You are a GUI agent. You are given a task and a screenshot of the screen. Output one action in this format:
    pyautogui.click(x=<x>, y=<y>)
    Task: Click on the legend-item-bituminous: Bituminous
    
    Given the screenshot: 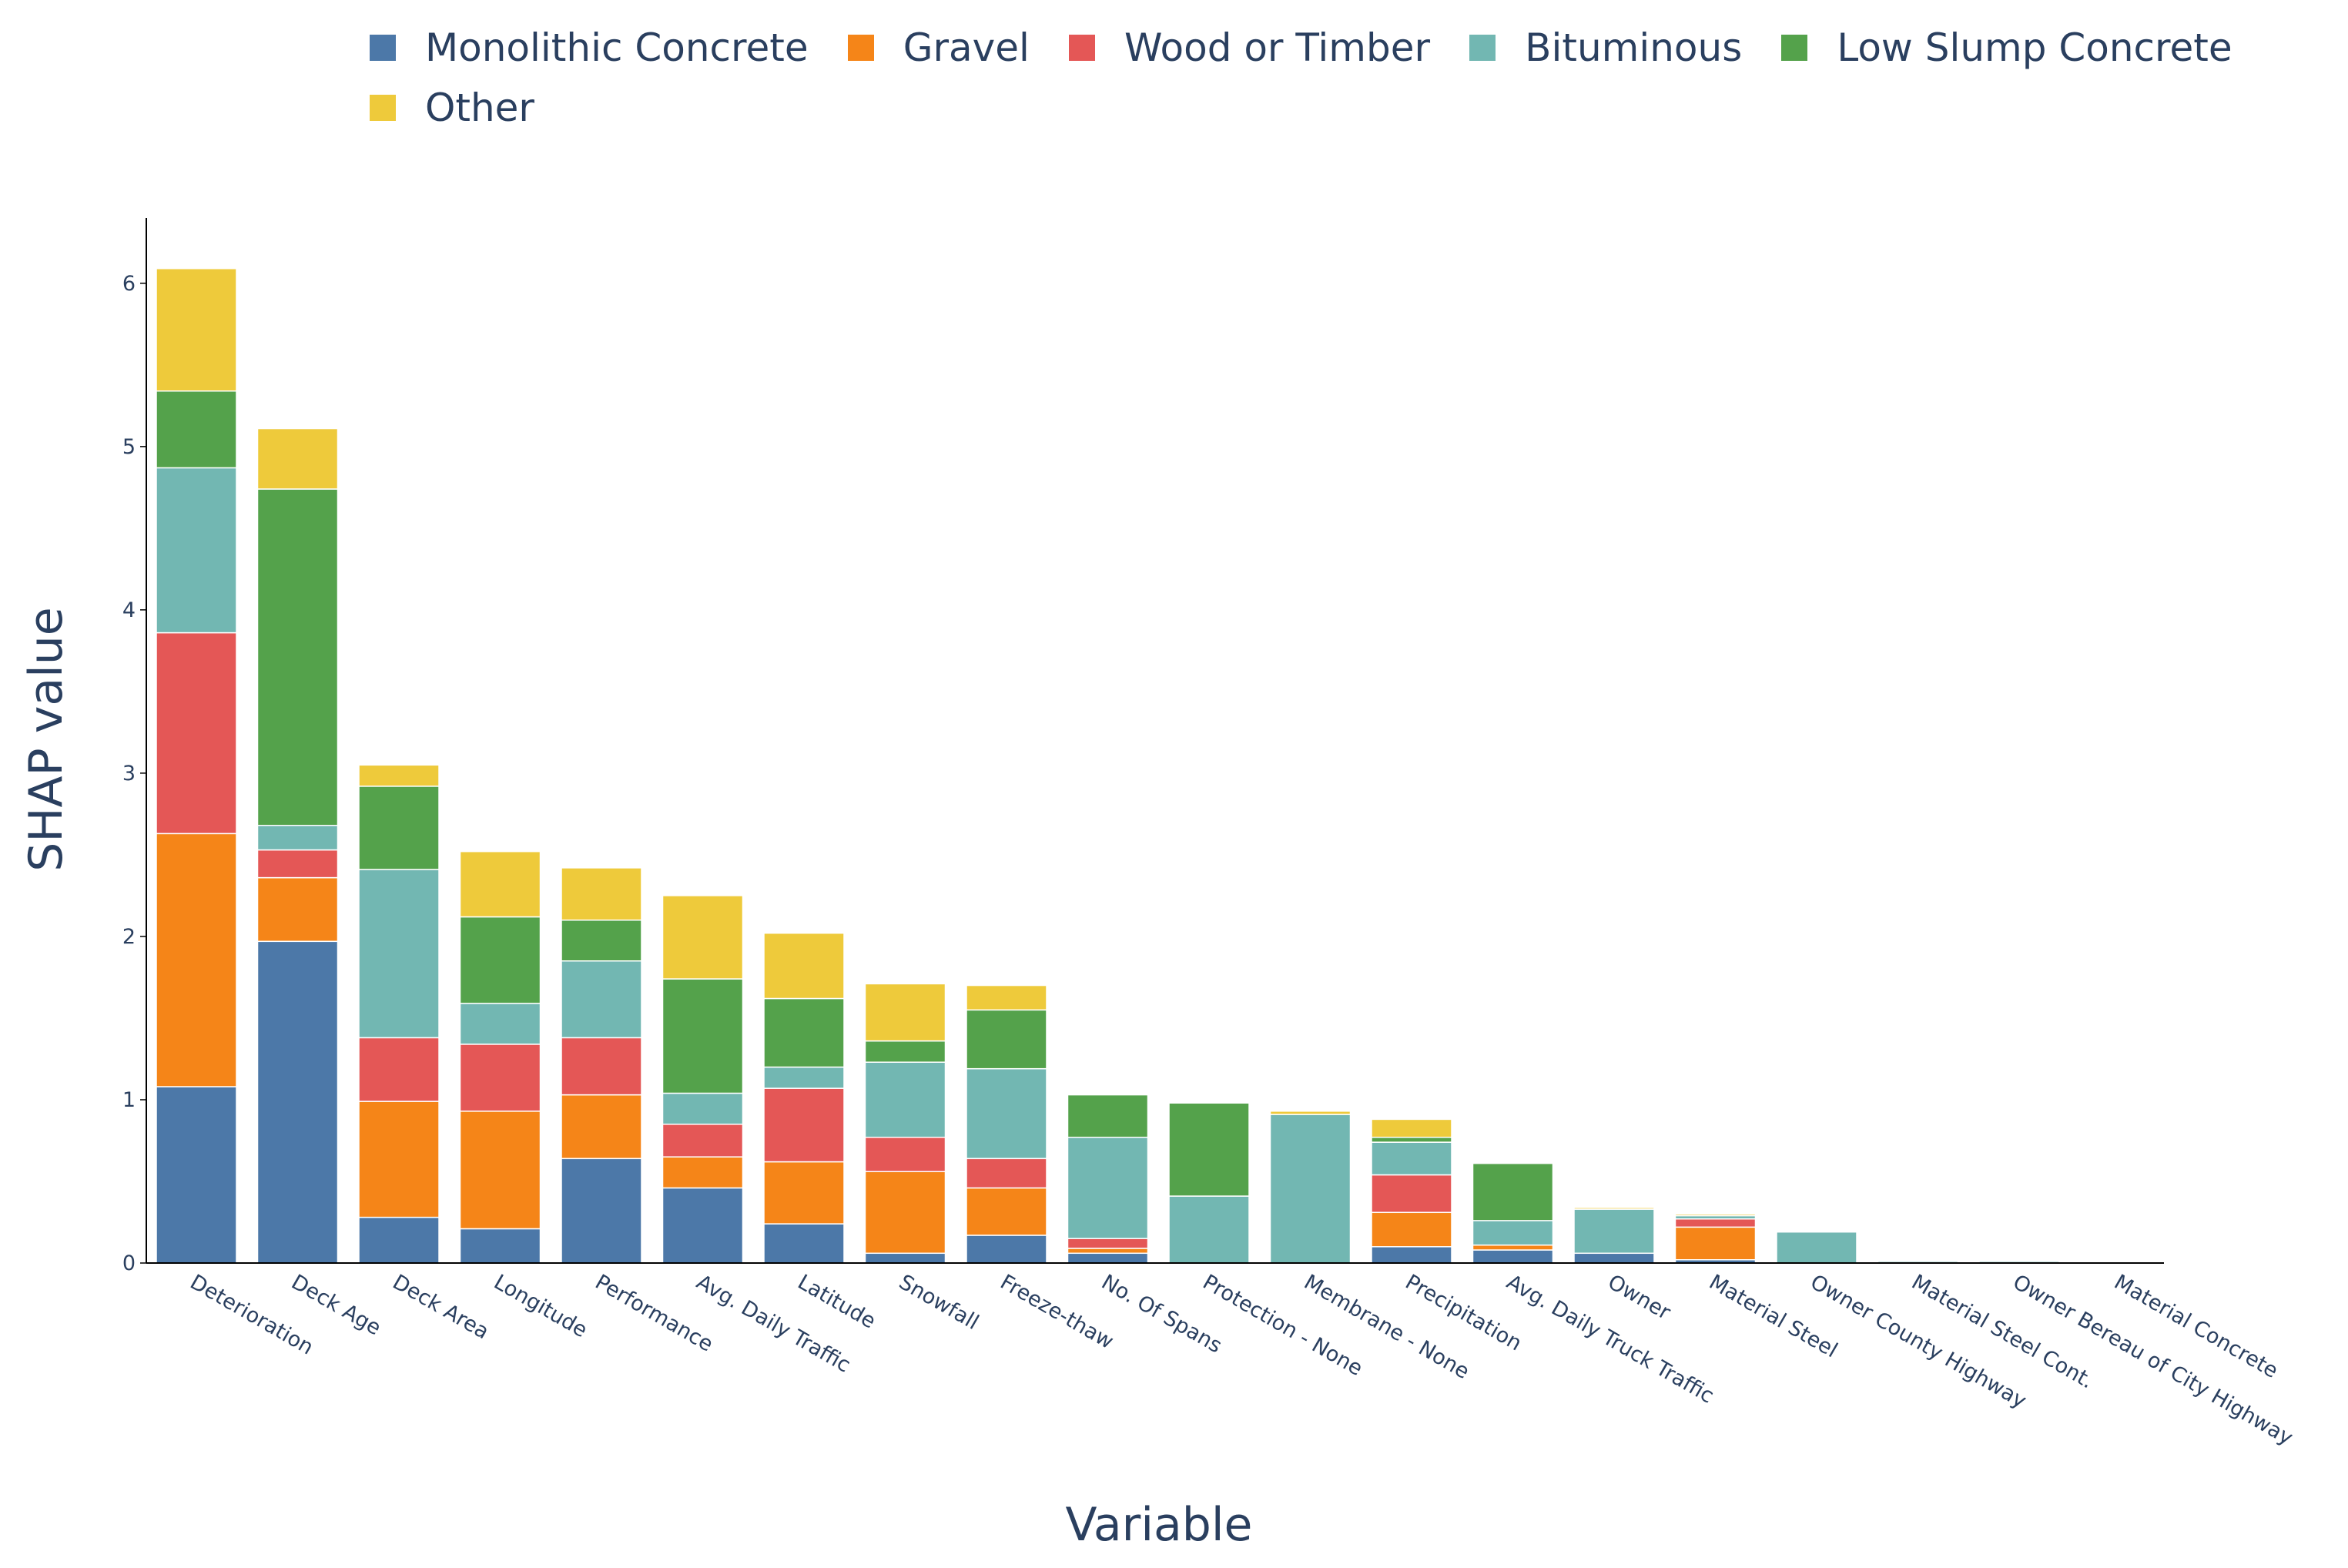 What is the action you would take?
    pyautogui.click(x=1605, y=48)
    